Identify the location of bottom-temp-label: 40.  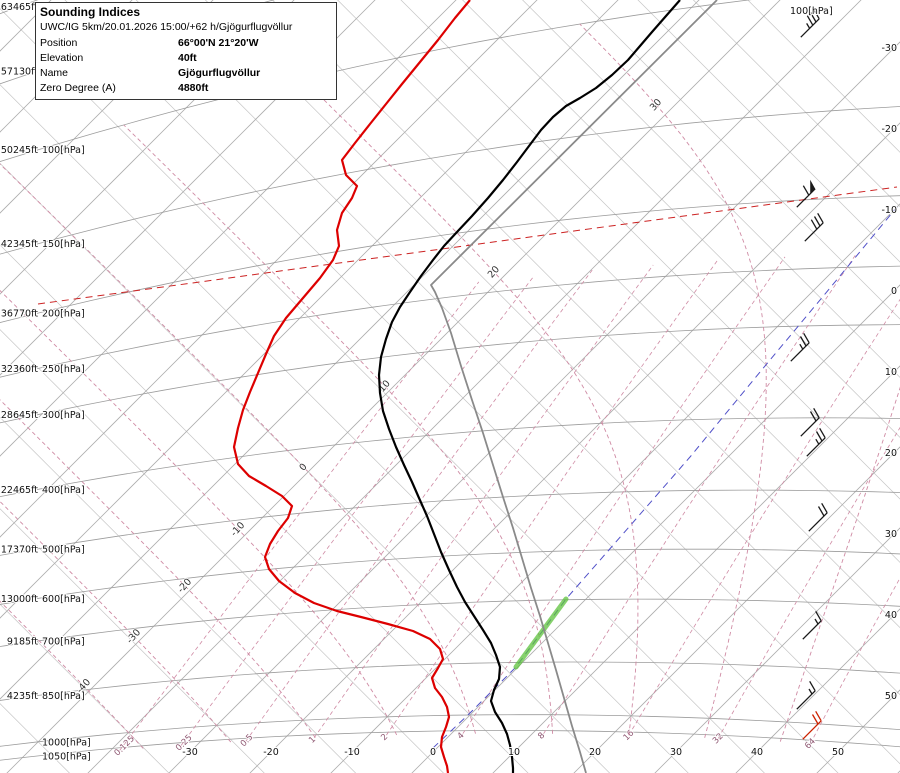
(757, 752).